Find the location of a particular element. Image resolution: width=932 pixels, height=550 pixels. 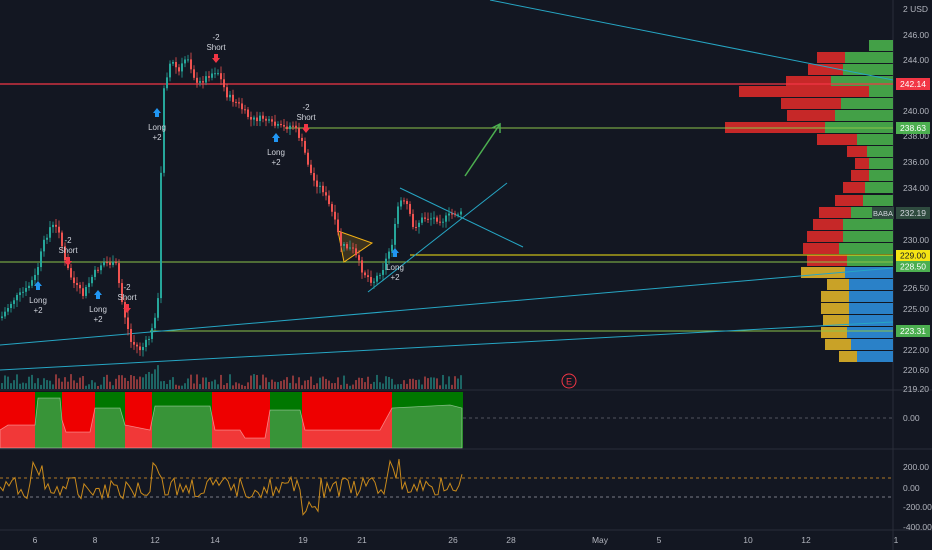

wedge-upper-line is located at coordinates (461, 217).